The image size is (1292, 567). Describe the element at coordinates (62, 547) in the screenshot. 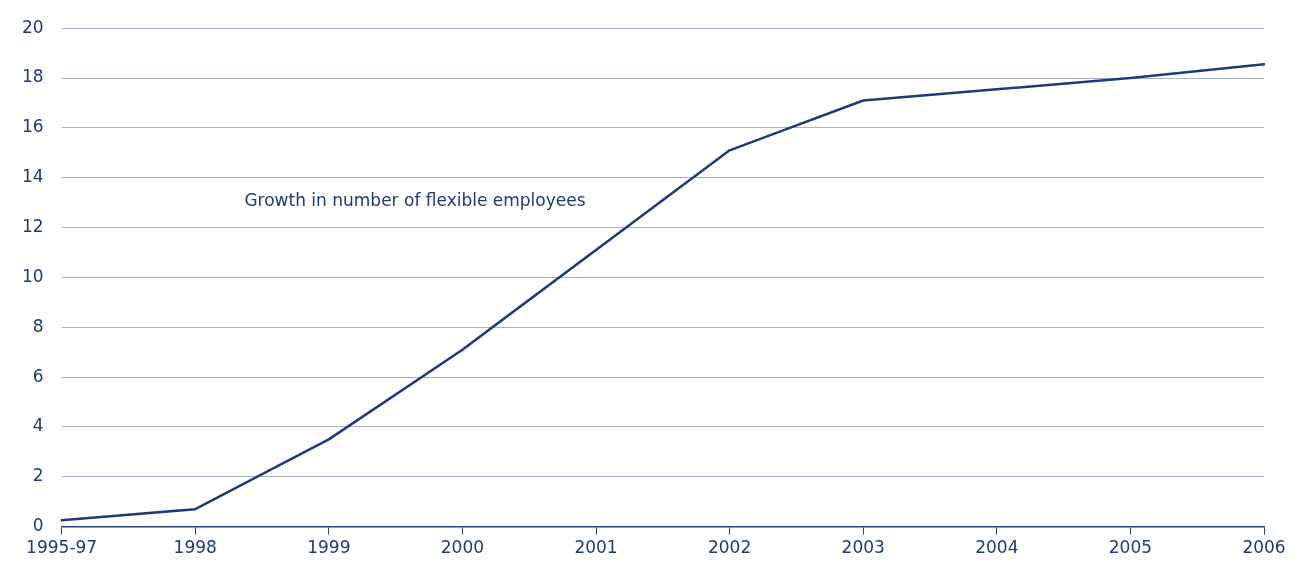

I see `x-tick-label: 1995-97` at that location.